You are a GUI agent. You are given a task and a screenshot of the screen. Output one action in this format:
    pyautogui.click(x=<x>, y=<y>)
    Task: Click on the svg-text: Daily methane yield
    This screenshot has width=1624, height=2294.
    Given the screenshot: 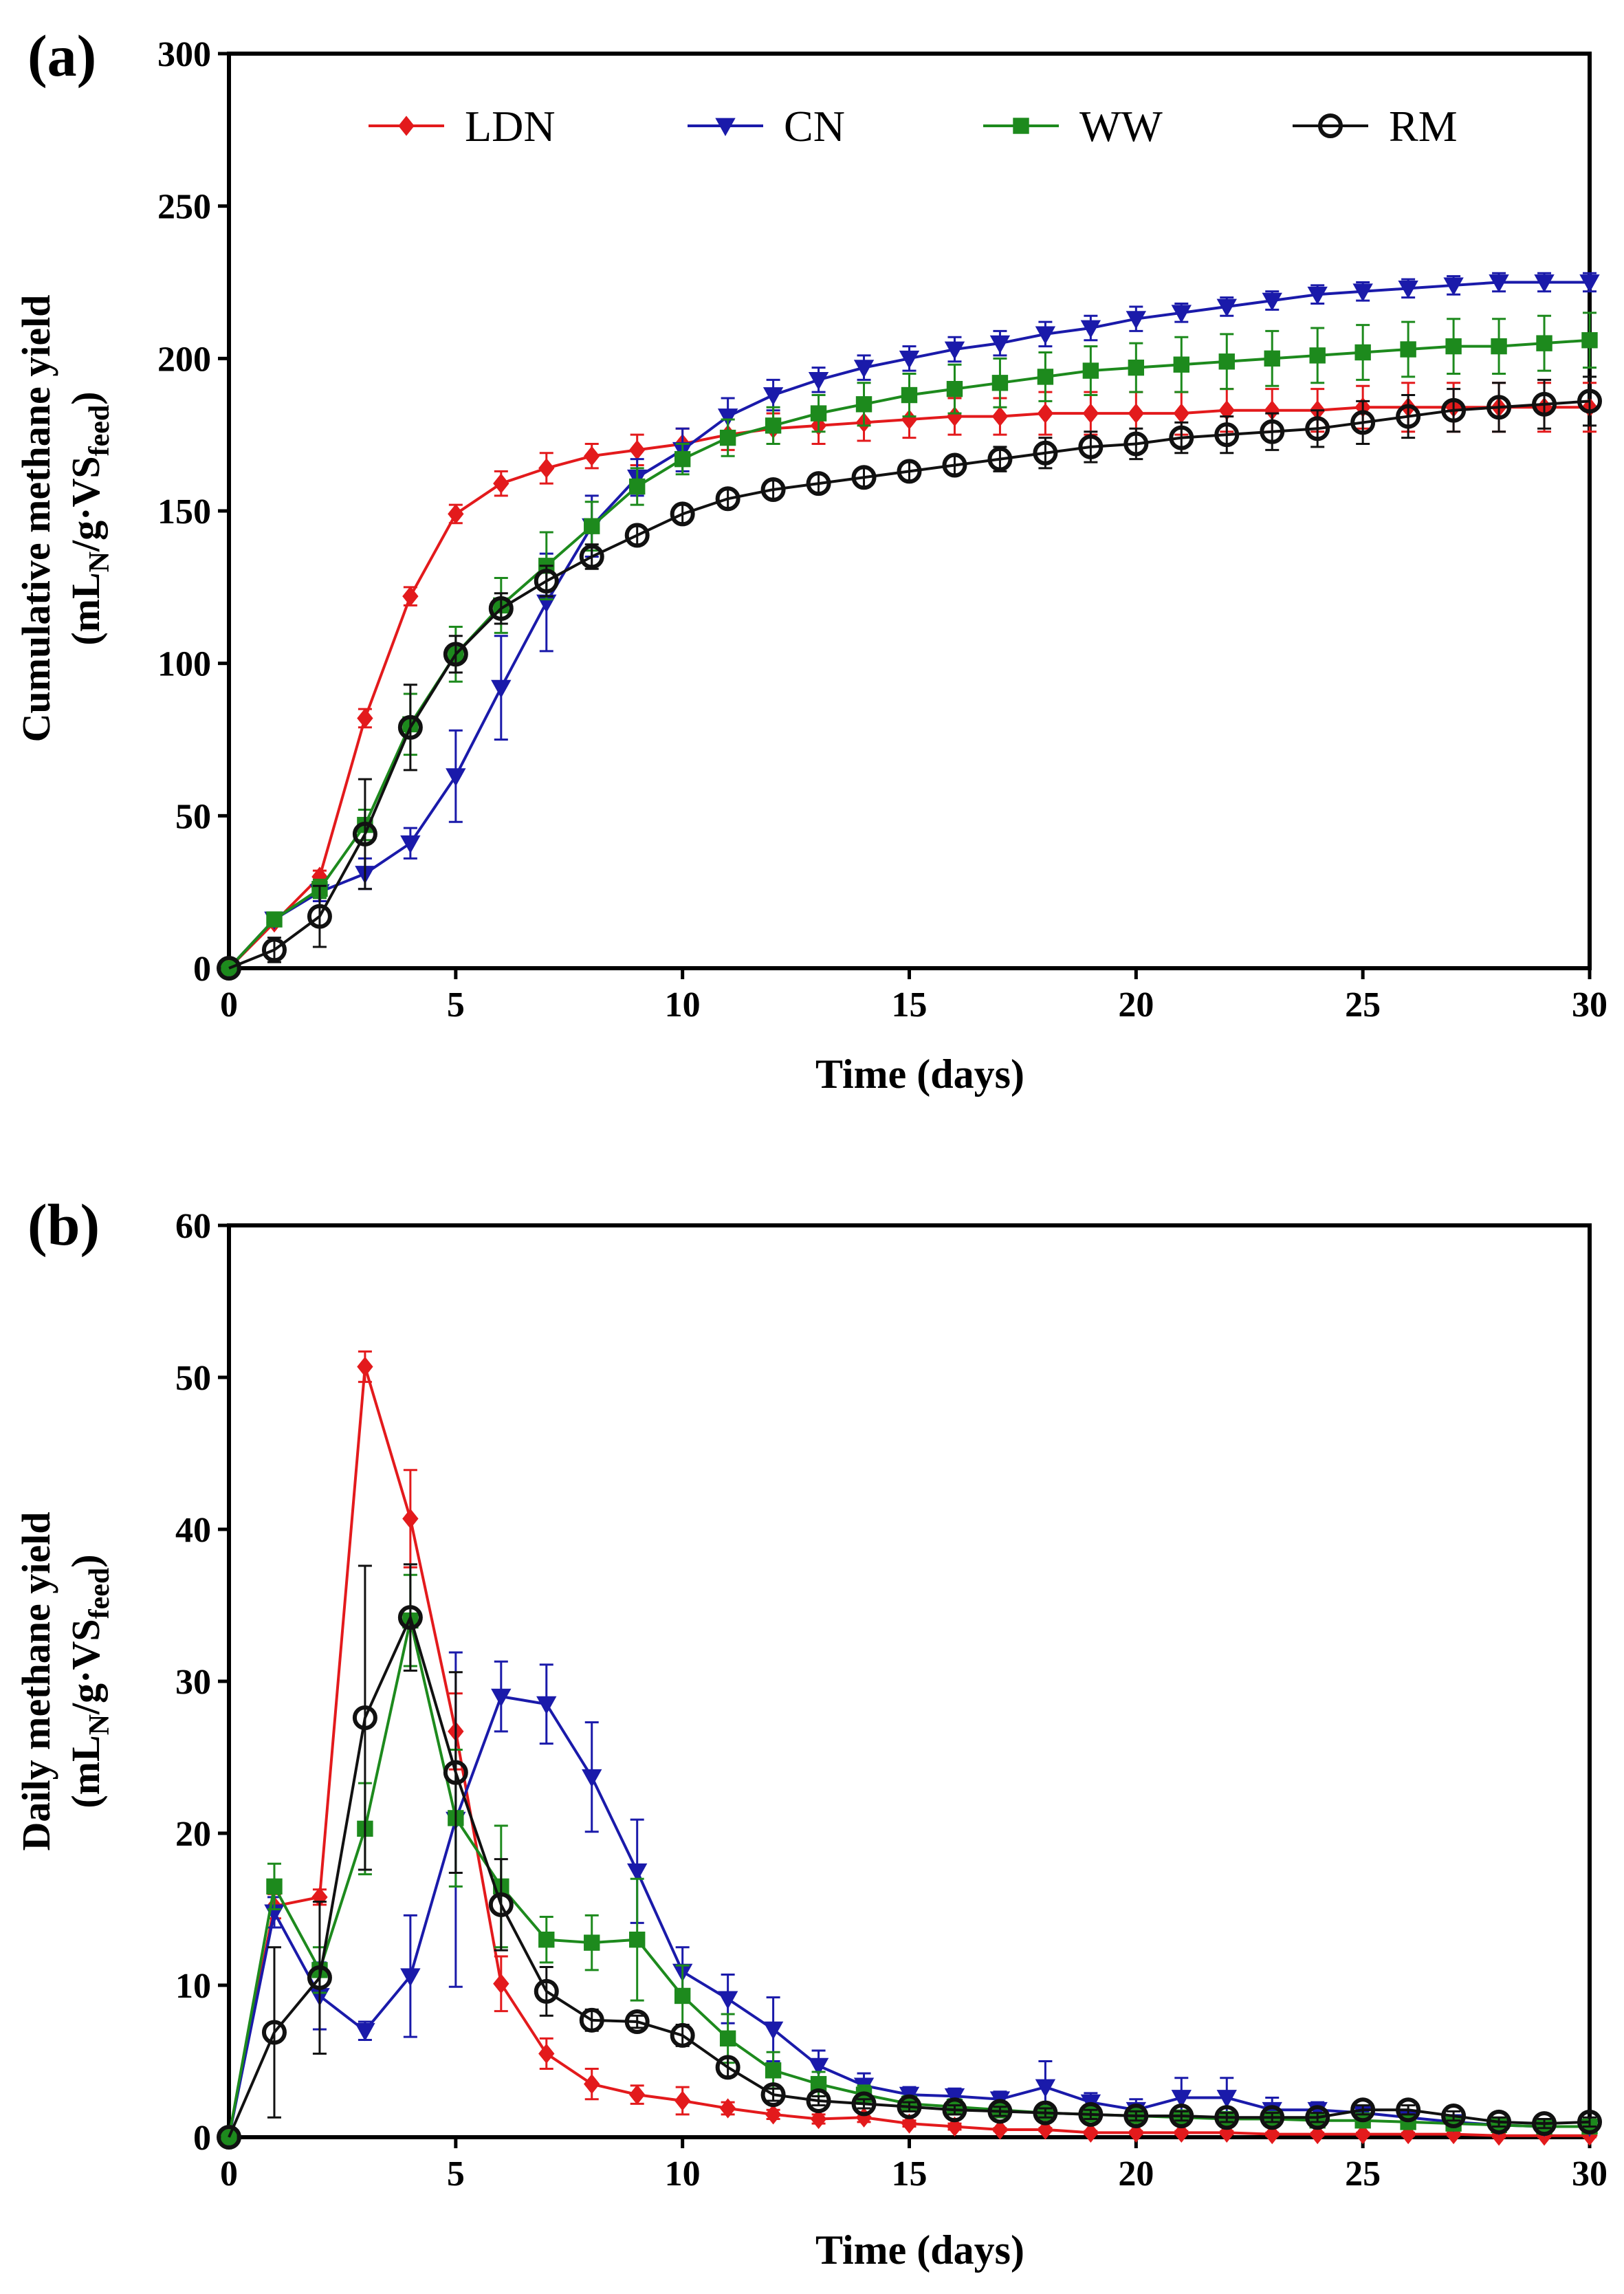 What is the action you would take?
    pyautogui.click(x=36, y=1681)
    